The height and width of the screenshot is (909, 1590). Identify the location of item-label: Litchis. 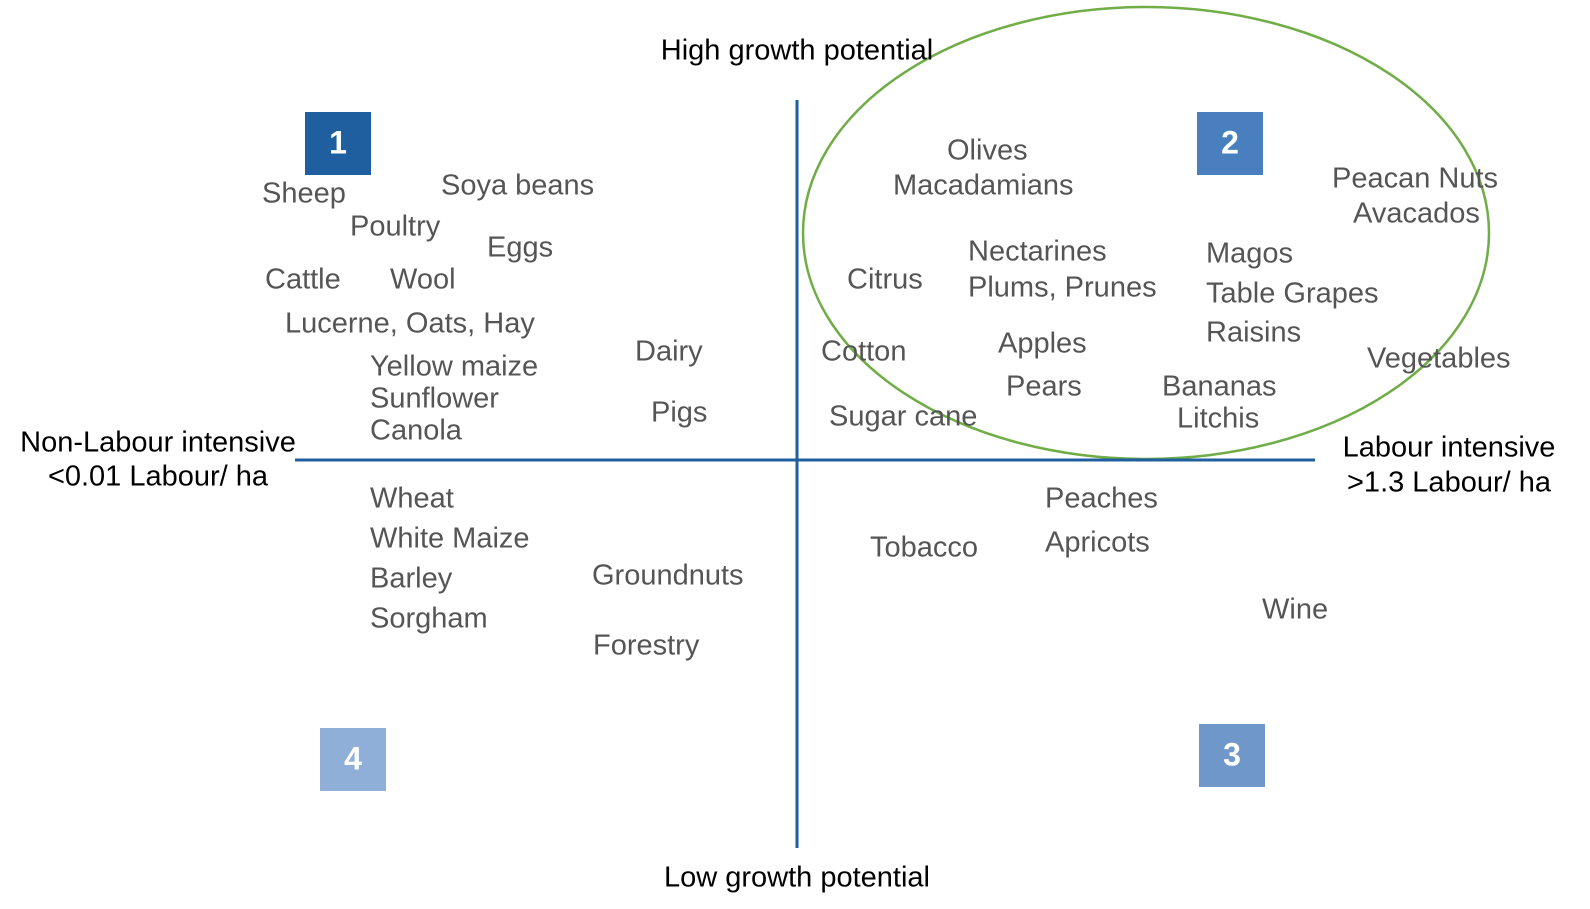
(1218, 419).